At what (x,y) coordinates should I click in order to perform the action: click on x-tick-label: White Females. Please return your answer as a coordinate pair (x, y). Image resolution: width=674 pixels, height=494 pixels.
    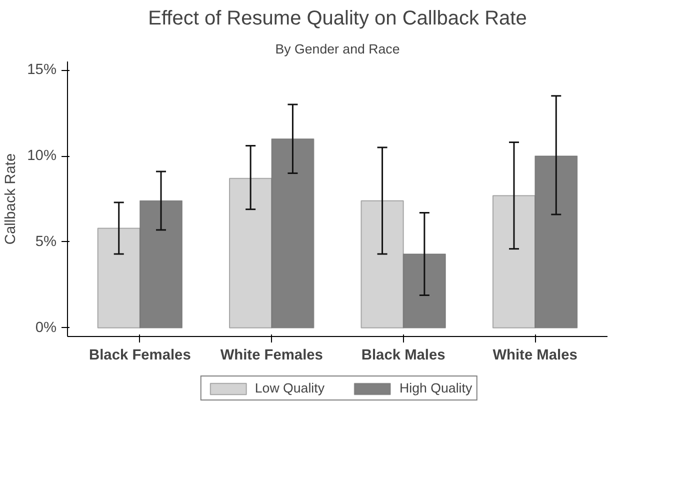
    Looking at the image, I should click on (271, 356).